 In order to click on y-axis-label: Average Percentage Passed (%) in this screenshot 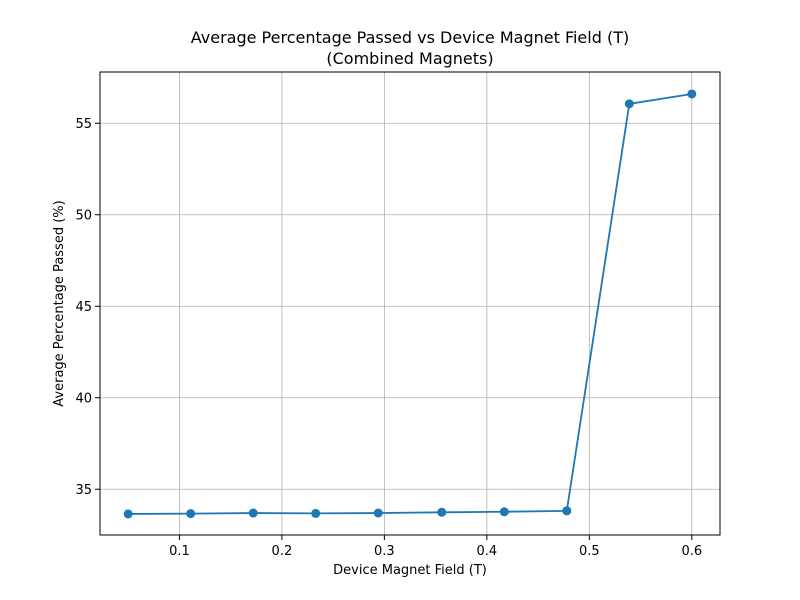, I will do `click(59, 303)`.